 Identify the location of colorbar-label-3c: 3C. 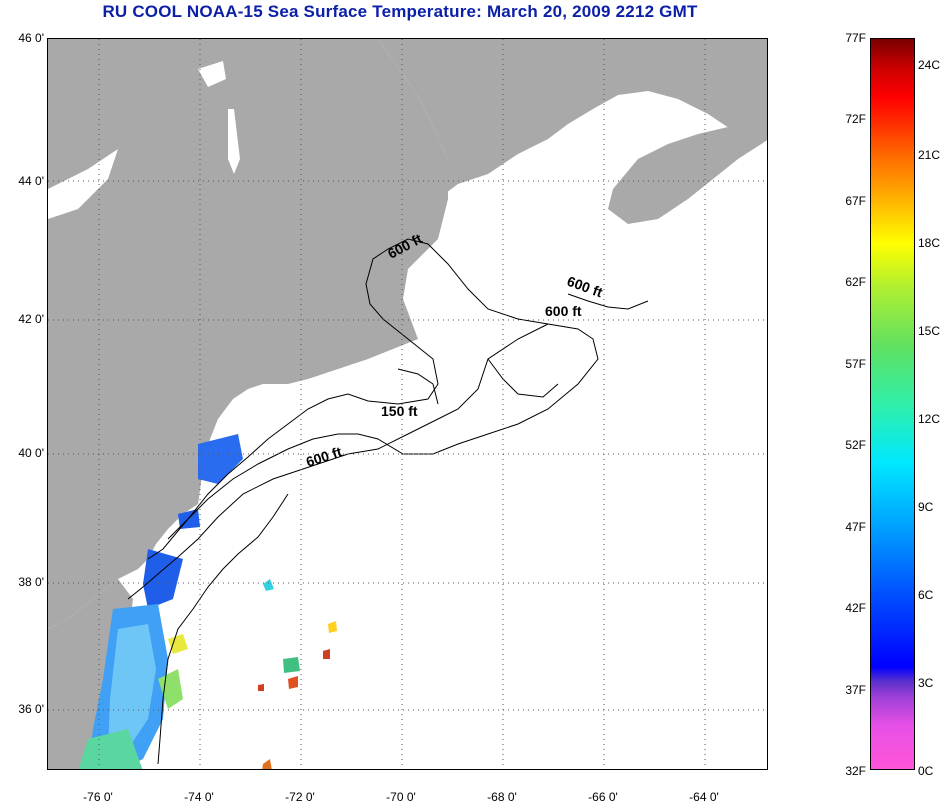
(926, 683).